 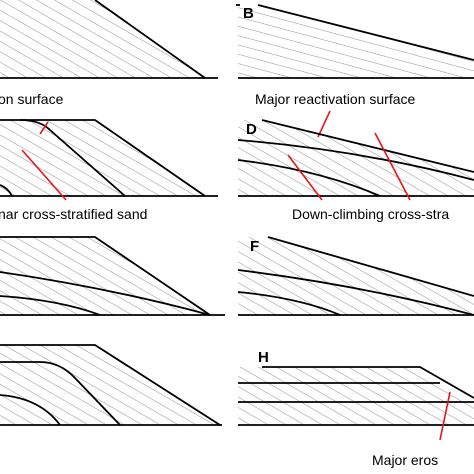 I want to click on annotation: Major reactivation surface, so click(x=335, y=99).